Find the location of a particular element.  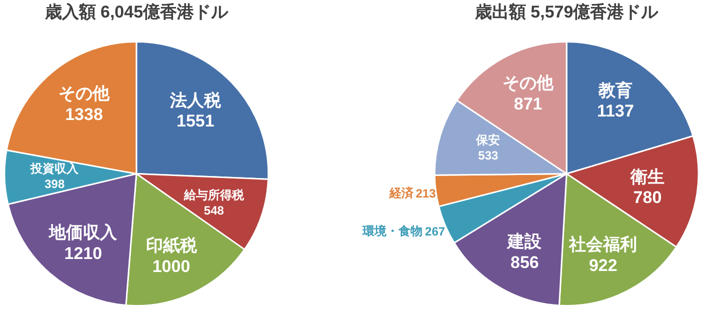

slice-label: 給与所得税 is located at coordinates (213, 195).